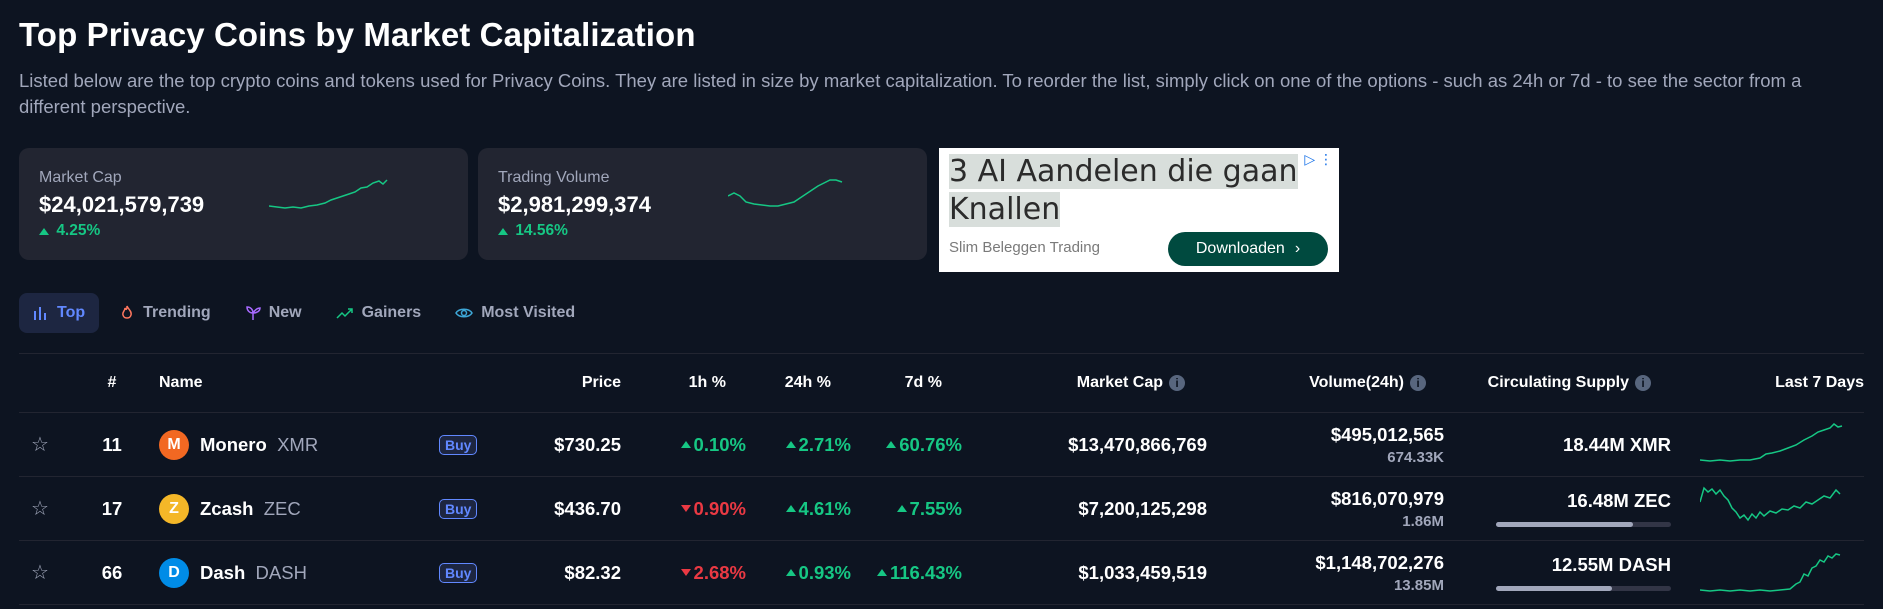  I want to click on header-circulating-supply: Circulating Supply i, so click(1545, 383).